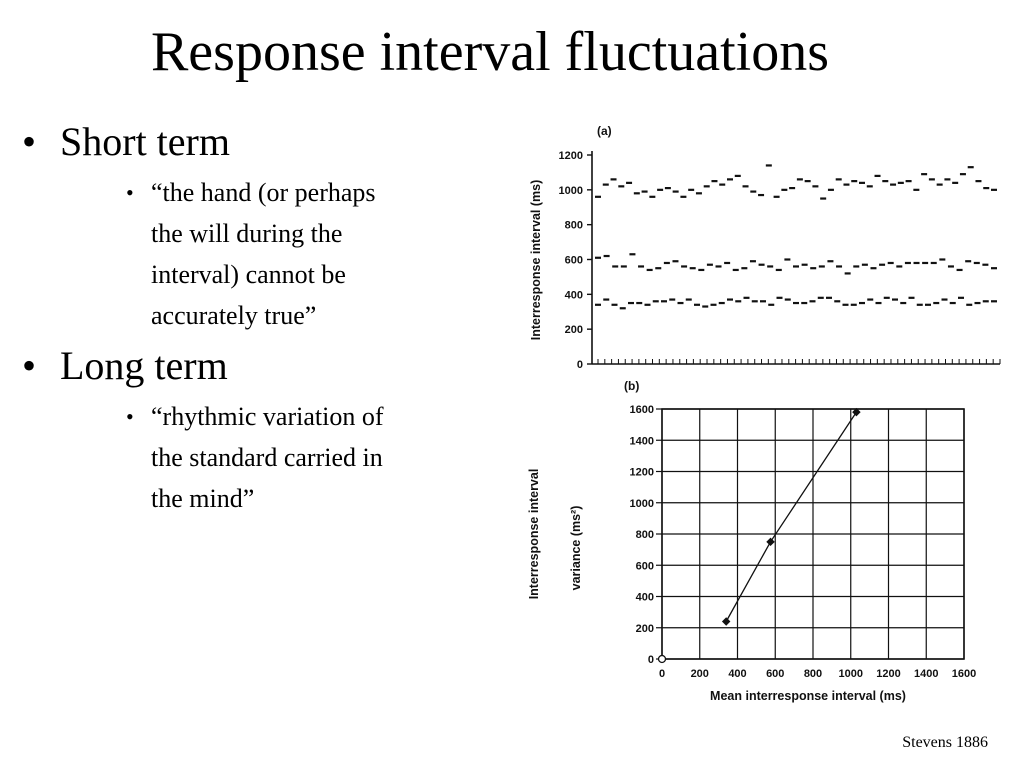  What do you see at coordinates (234, 315) in the screenshot?
I see `quote-line: accurately true”` at bounding box center [234, 315].